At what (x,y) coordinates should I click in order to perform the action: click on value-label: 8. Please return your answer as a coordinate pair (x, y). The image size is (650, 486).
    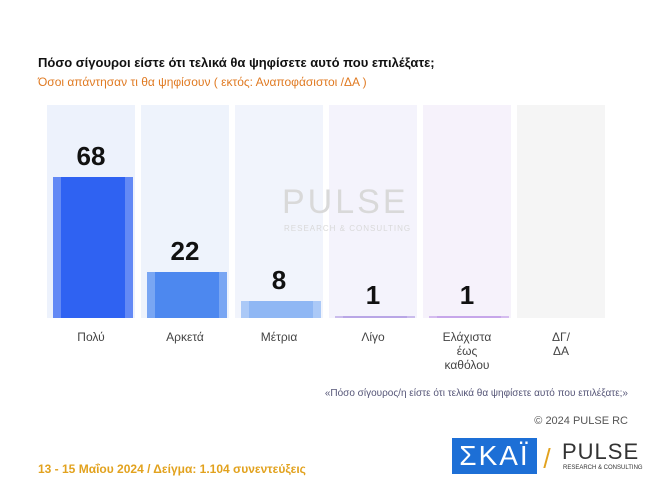
    Looking at the image, I should click on (279, 280).